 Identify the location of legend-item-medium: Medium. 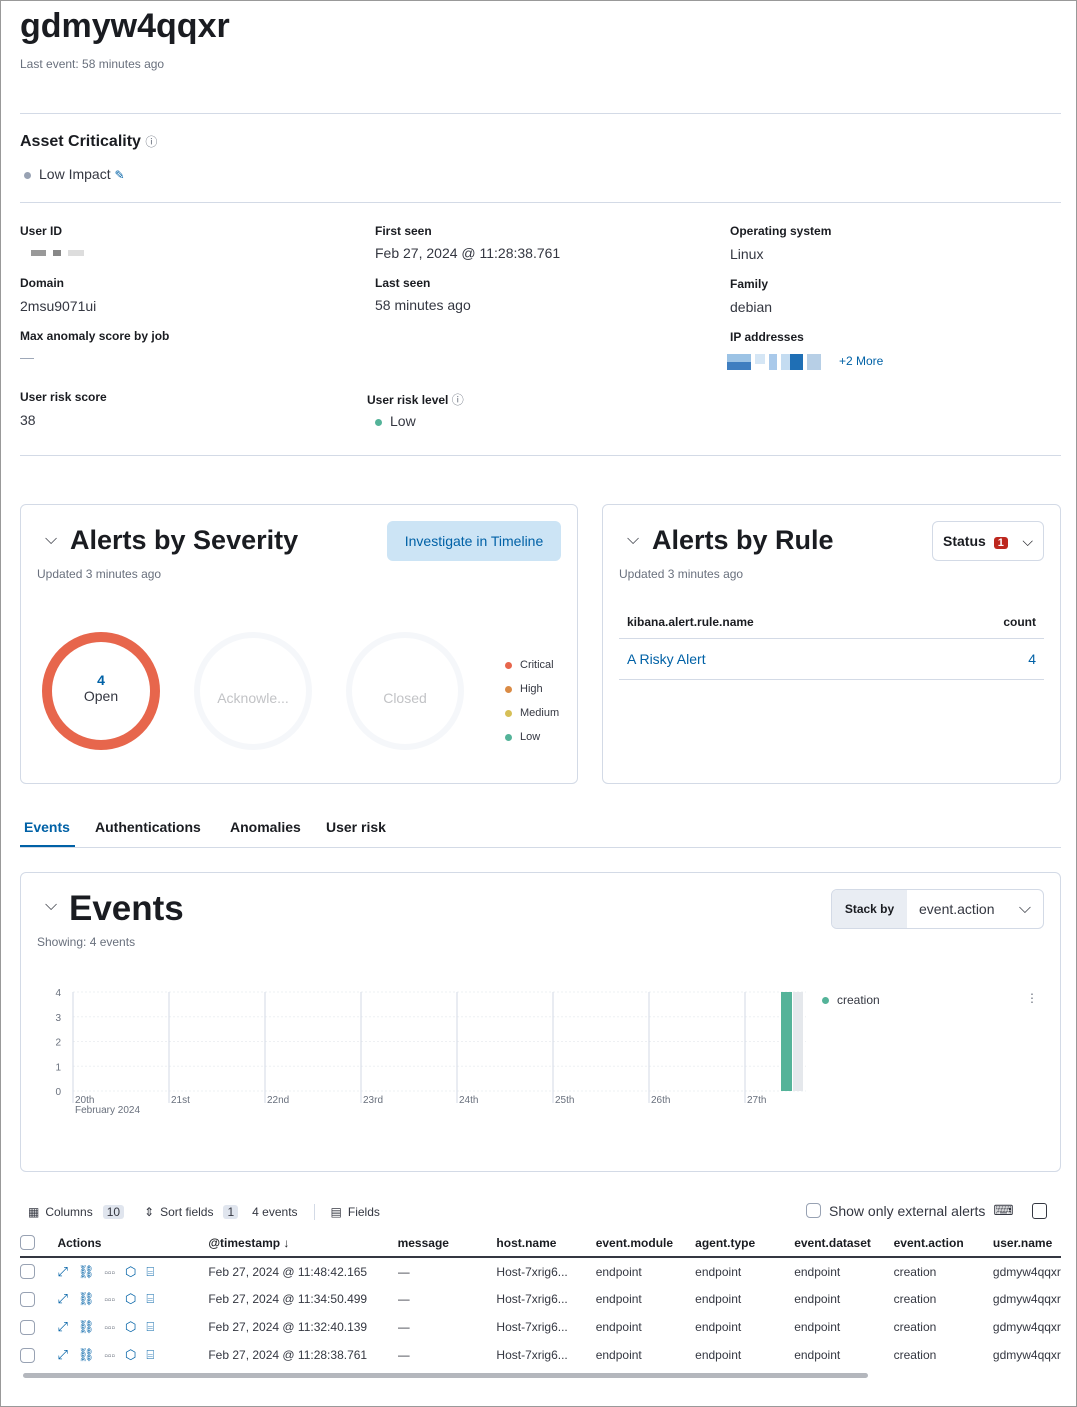
(532, 713).